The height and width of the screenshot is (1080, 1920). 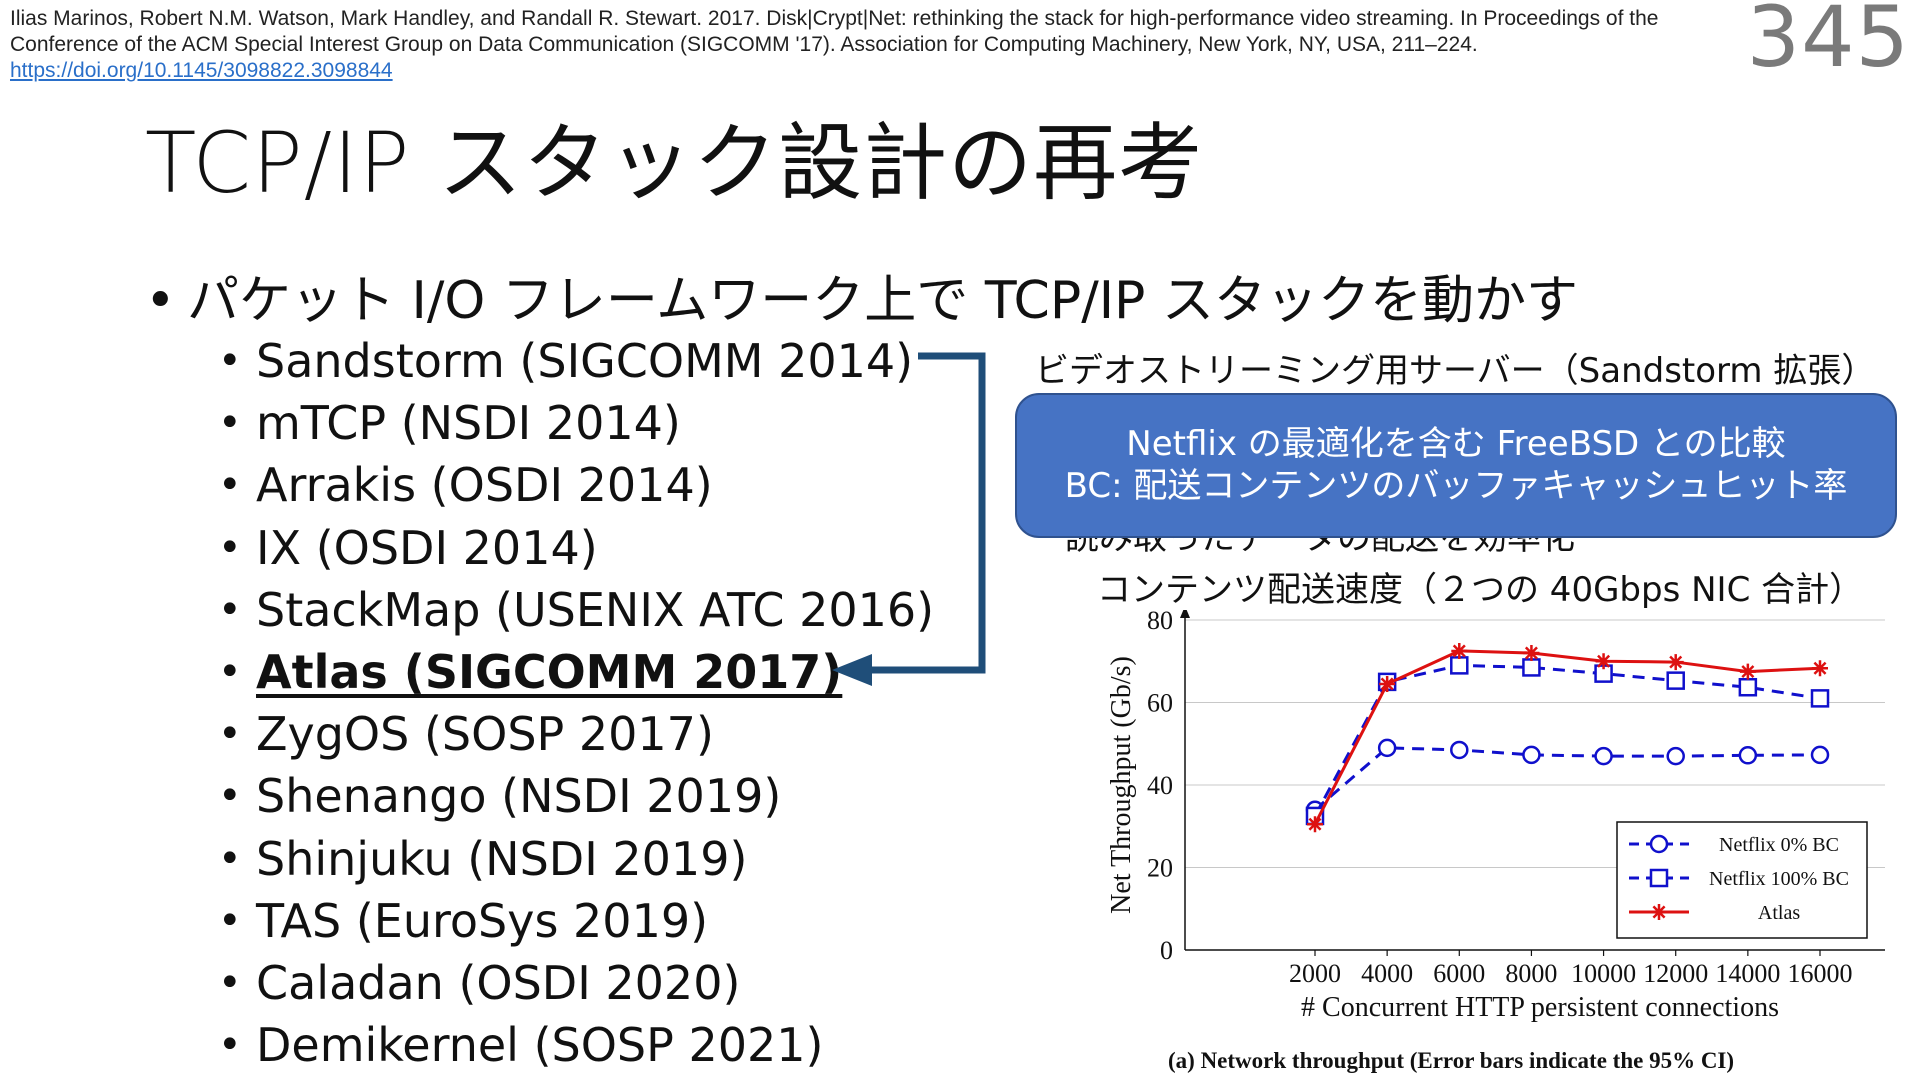 What do you see at coordinates (484, 485) in the screenshot?
I see `list-item-text: Arrakis (OSDI 2014)` at bounding box center [484, 485].